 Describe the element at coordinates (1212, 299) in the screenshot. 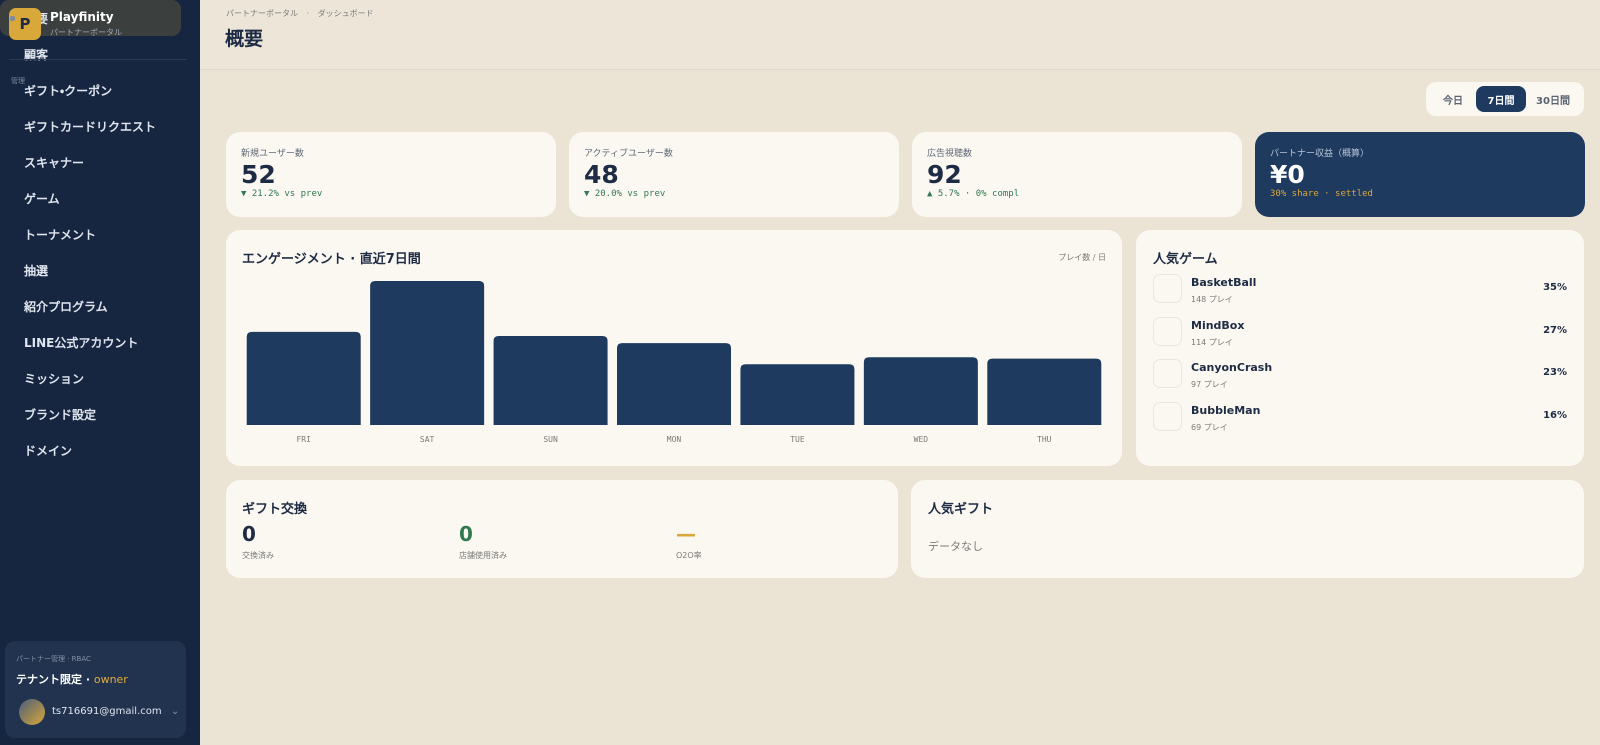

I see `game-plays: 148 プレイ` at that location.